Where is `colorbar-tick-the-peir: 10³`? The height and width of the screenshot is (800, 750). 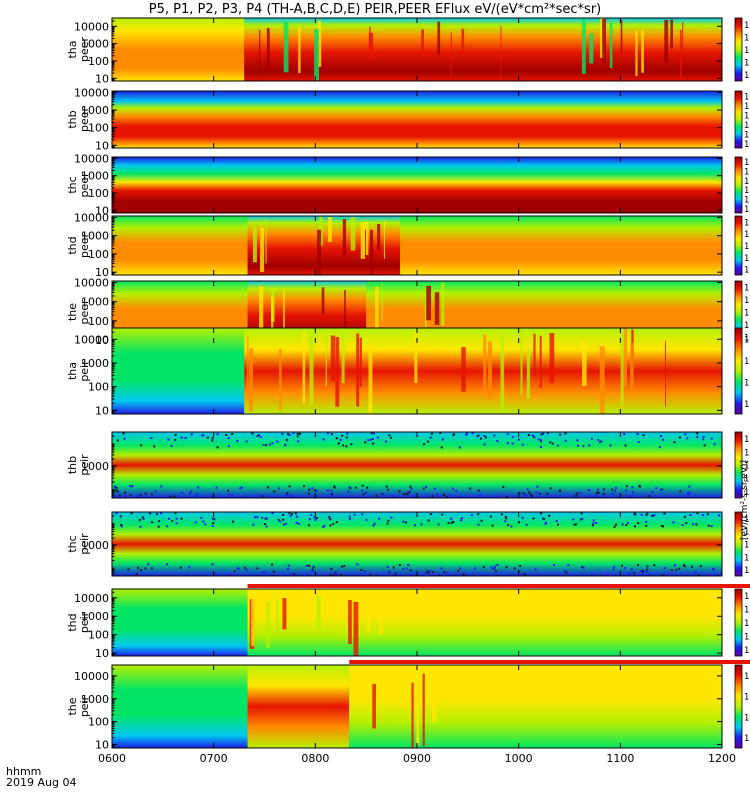 colorbar-tick-the-peir: 10³ is located at coordinates (747, 739).